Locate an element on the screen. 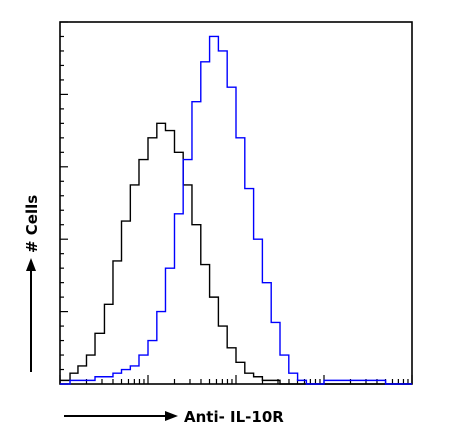  y-axis-arrowhead is located at coordinates (31, 264).